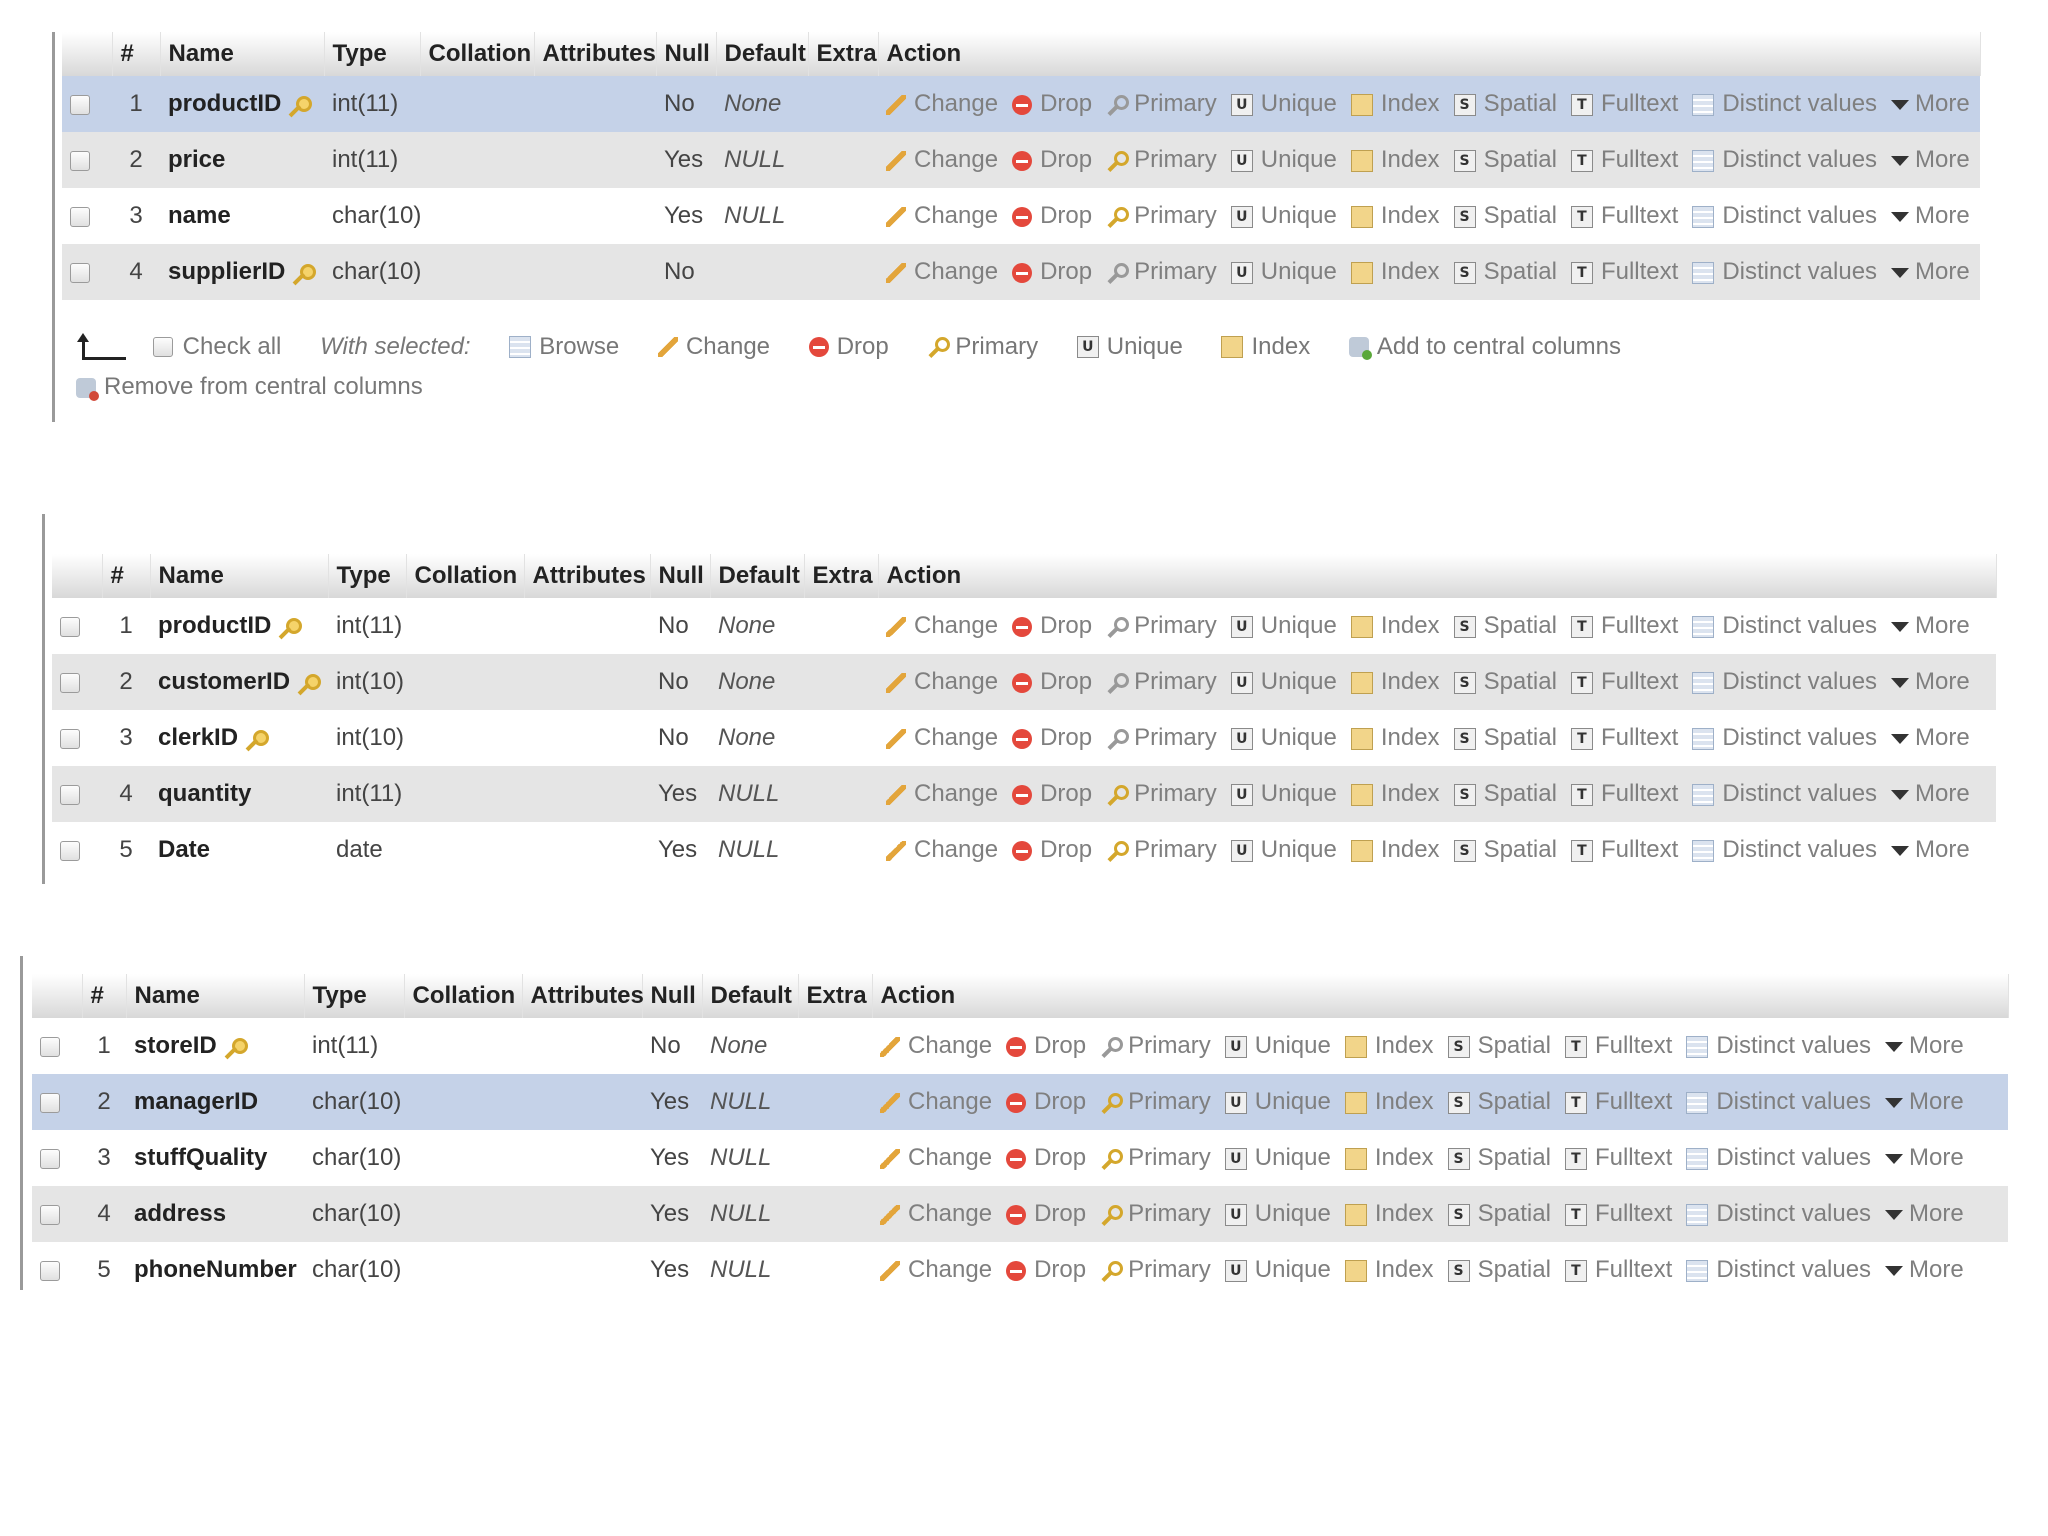 This screenshot has height=1536, width=2048. Describe the element at coordinates (216, 347) in the screenshot. I see `check-all-toggle: Check all` at that location.